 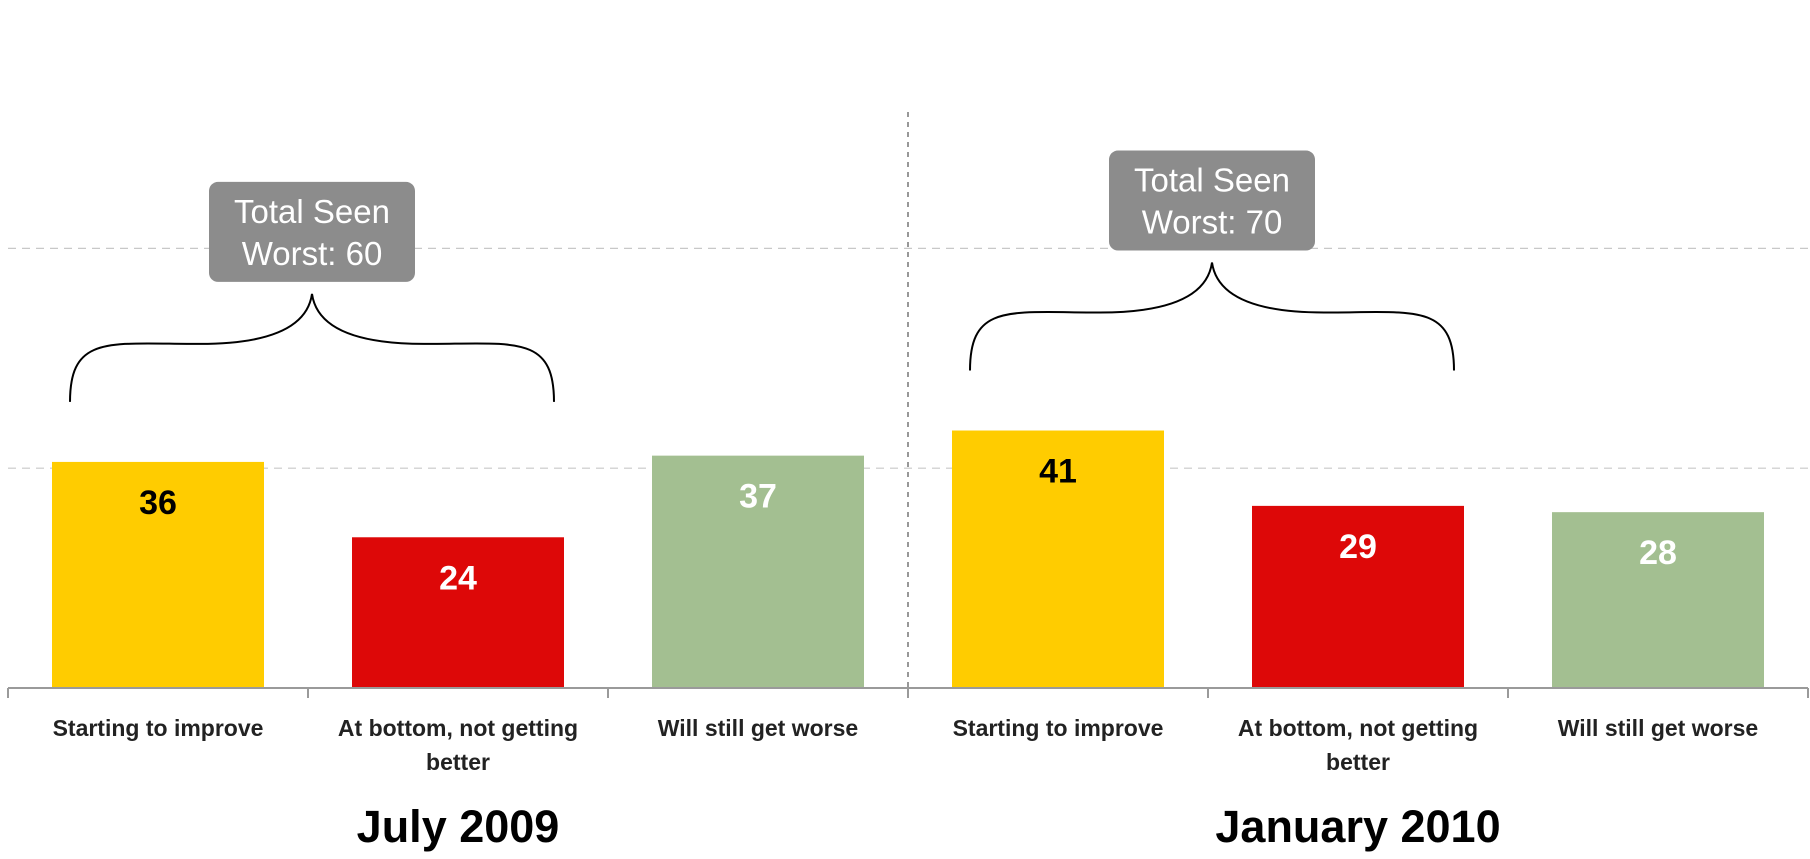 What do you see at coordinates (1658, 553) in the screenshot?
I see `bar-value-label: 28` at bounding box center [1658, 553].